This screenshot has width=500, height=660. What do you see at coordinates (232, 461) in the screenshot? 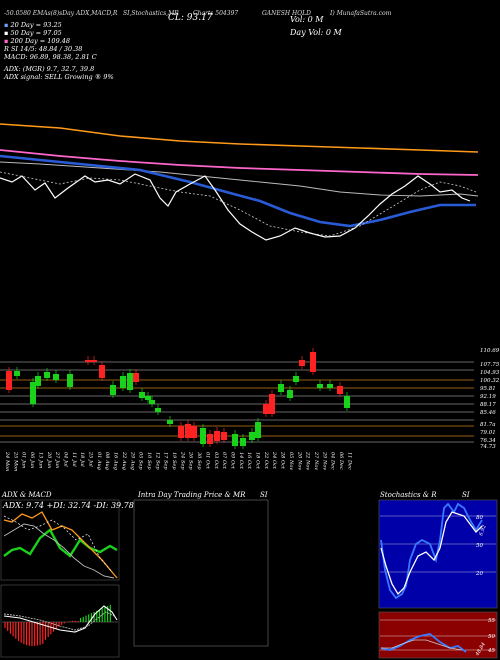
I see `date-axis-label: 09 Oct` at bounding box center [232, 461].